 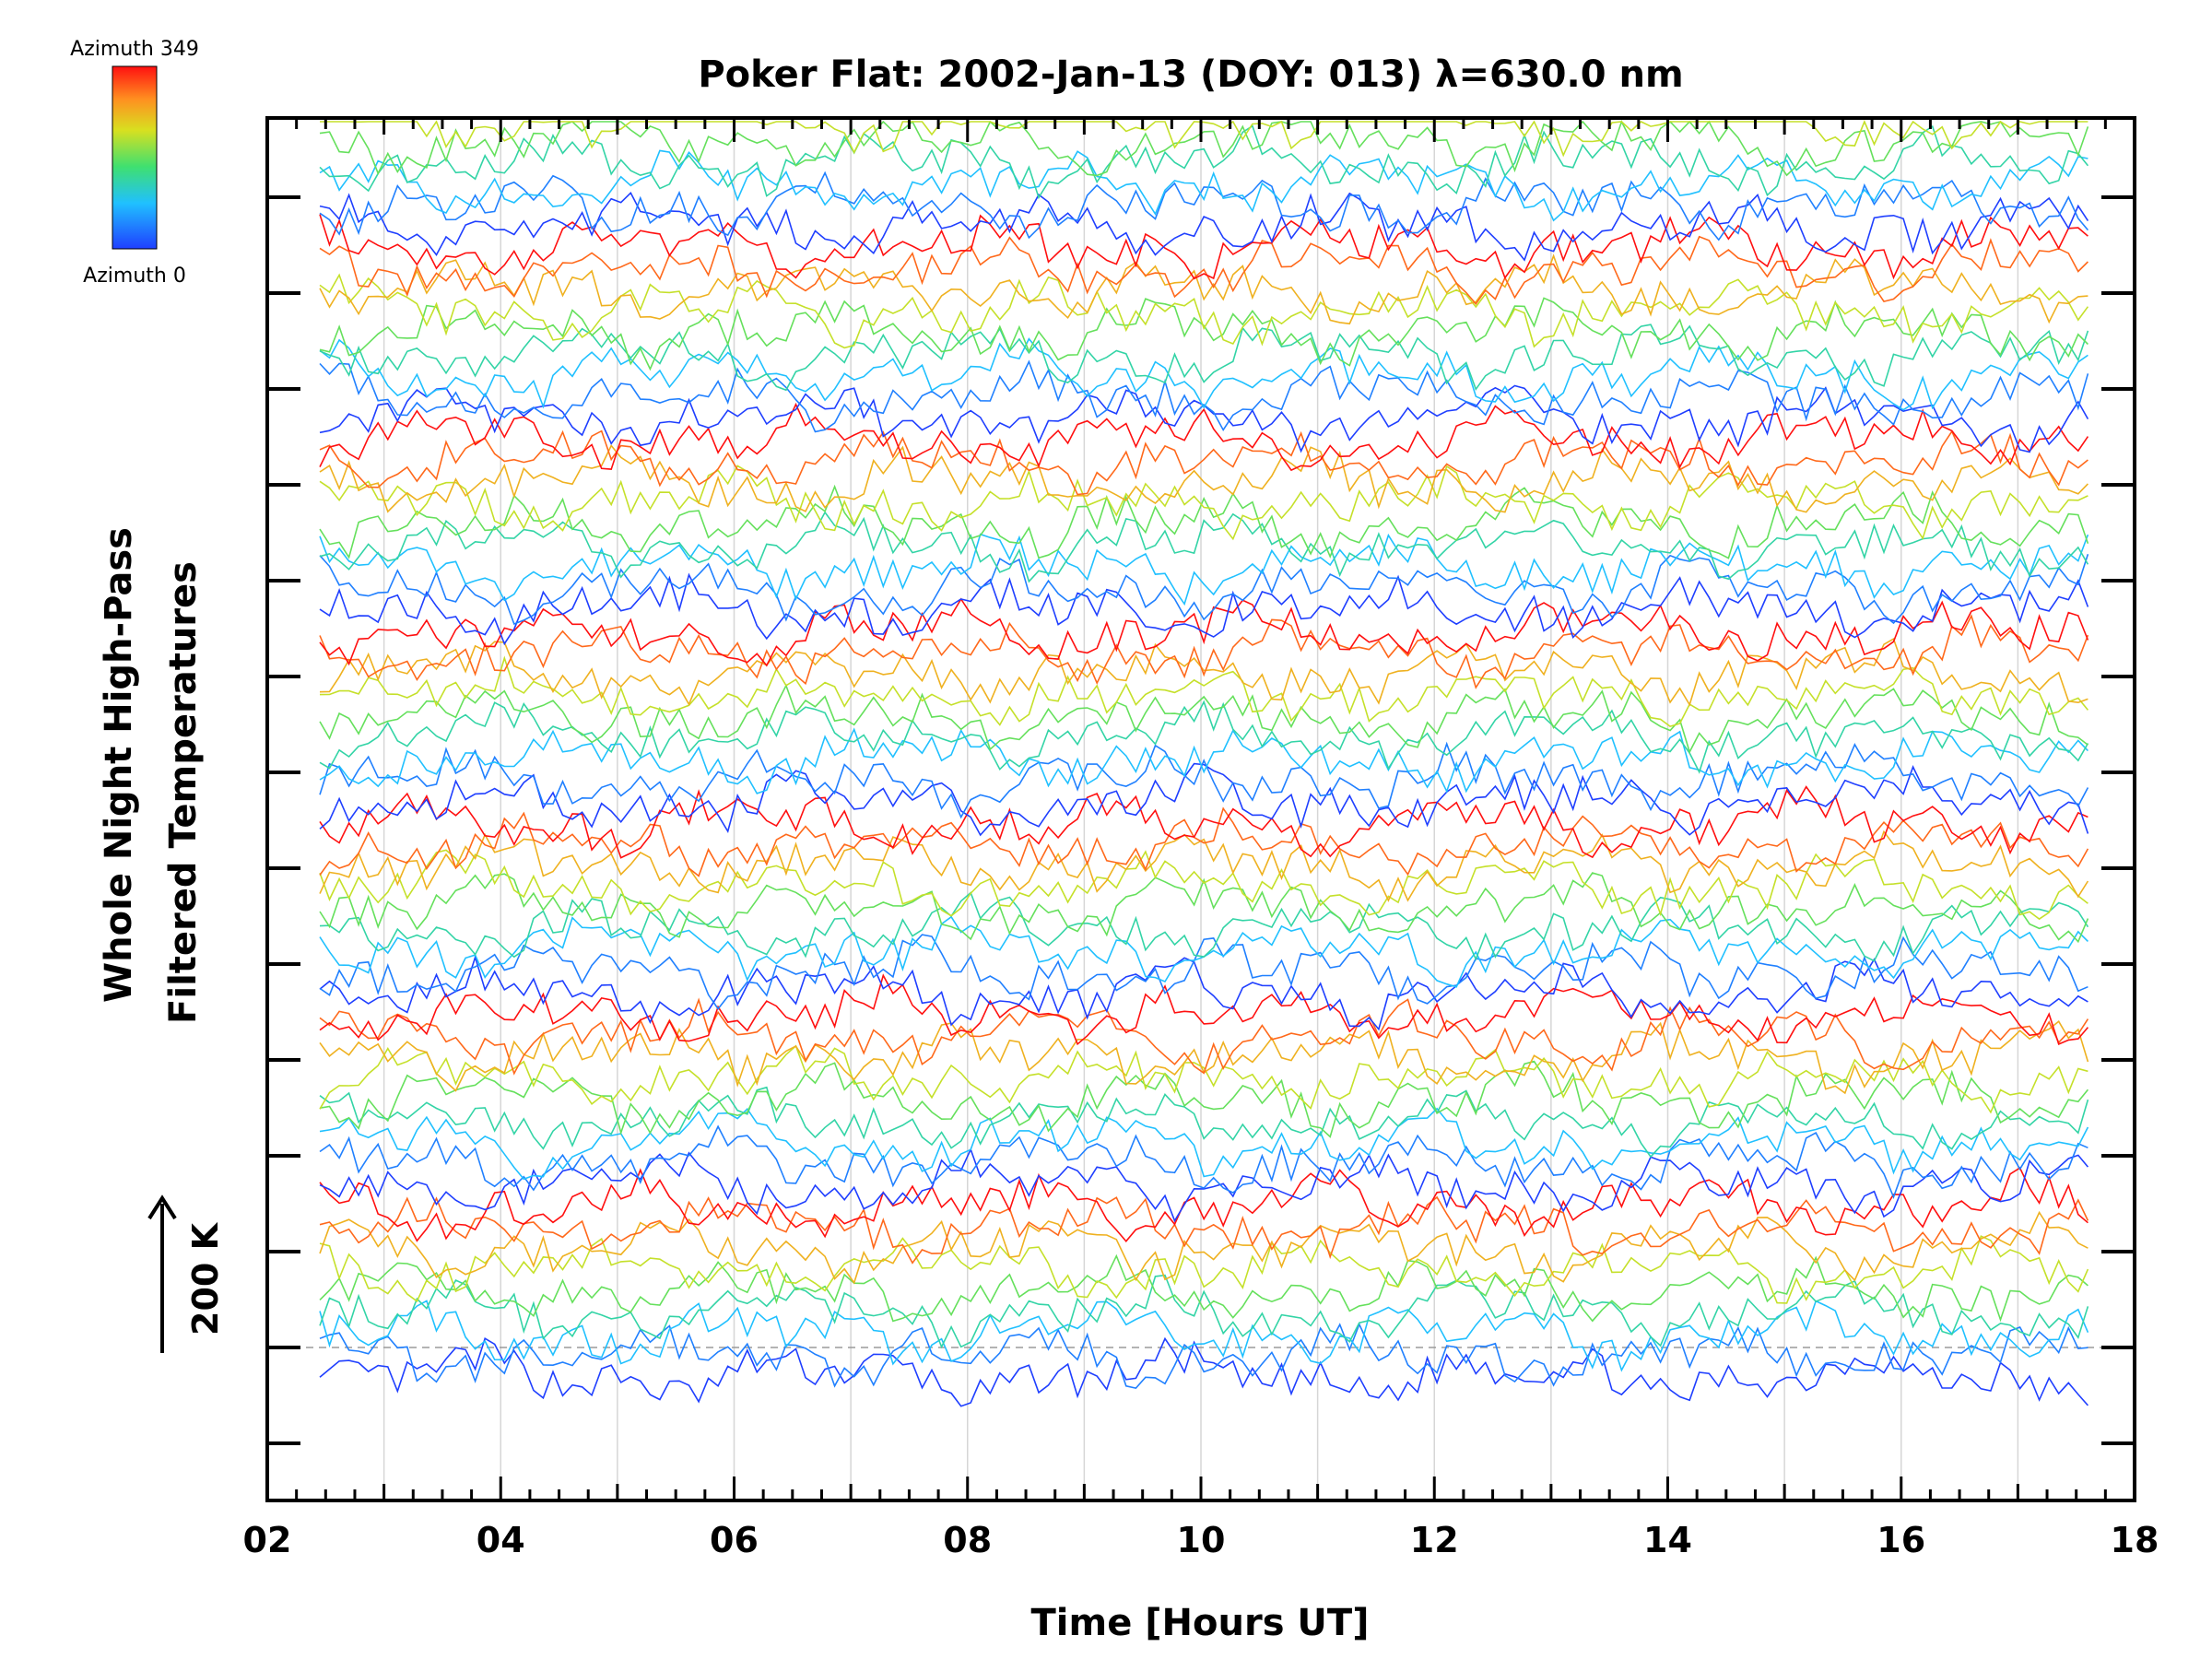 I want to click on colorbar-top-label: Azimuth 349, so click(x=134, y=49).